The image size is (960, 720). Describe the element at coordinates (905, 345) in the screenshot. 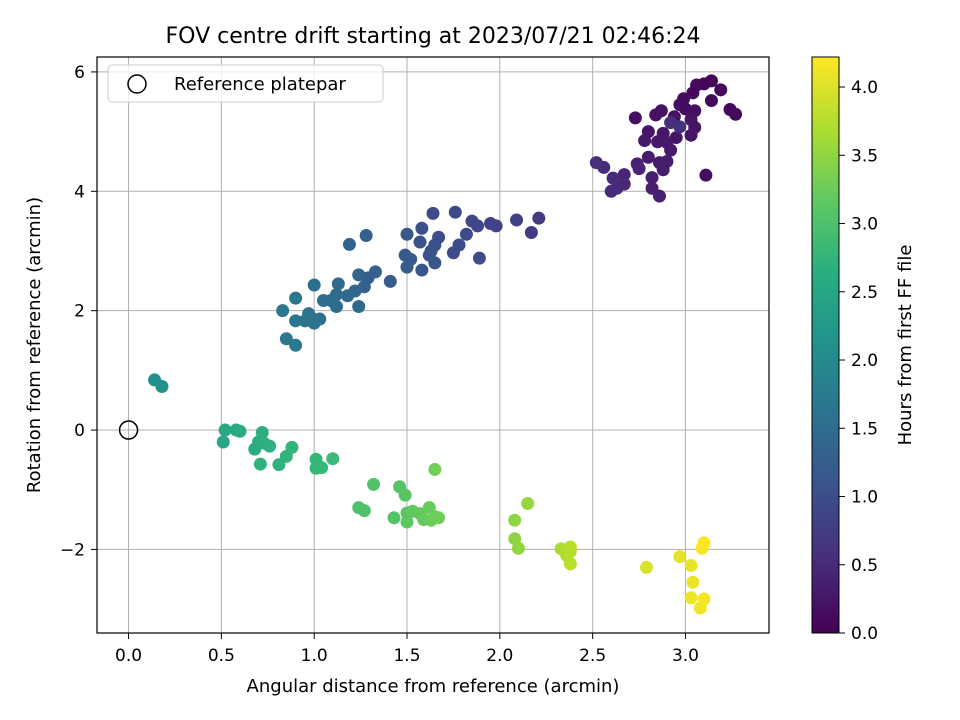

I see `colorbar-label: Hours from first FF file` at that location.